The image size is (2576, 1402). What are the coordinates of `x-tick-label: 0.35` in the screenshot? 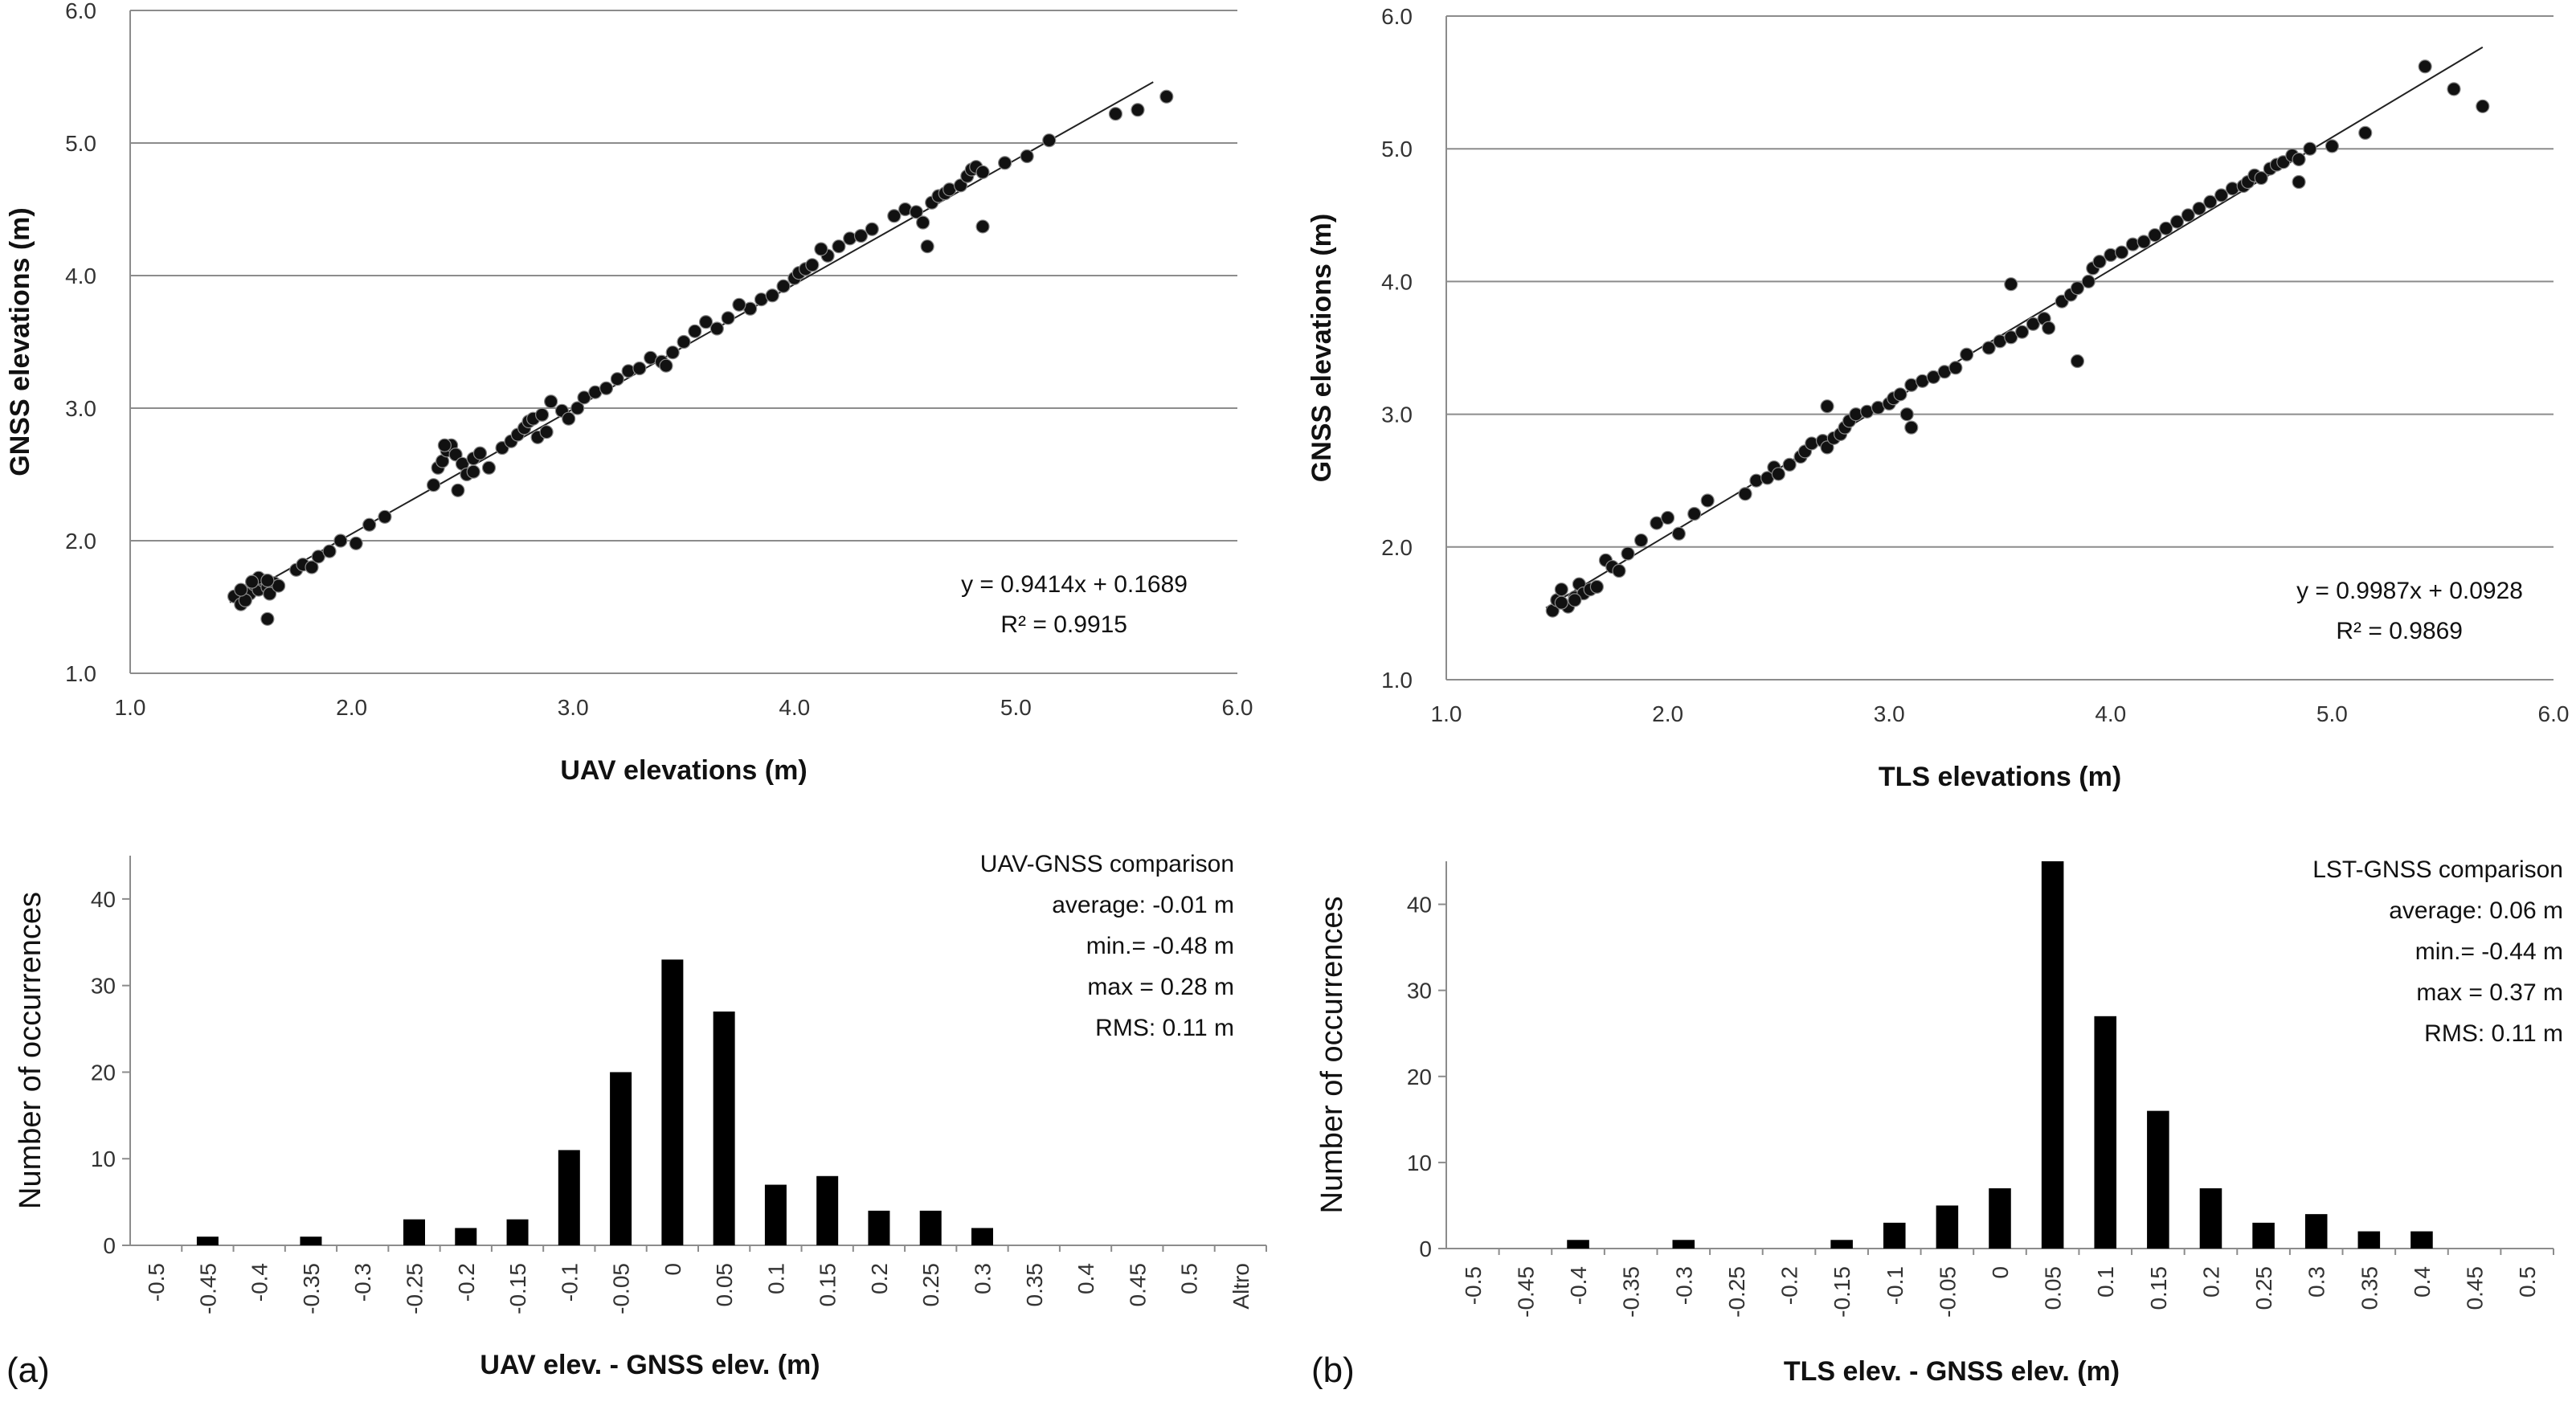 It's located at (1034, 1285).